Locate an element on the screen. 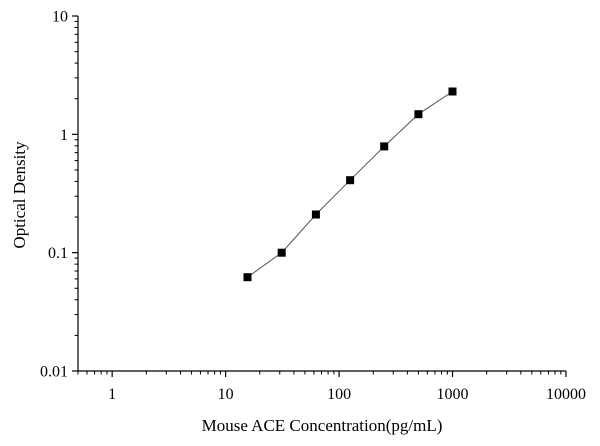 The width and height of the screenshot is (600, 446). x-tick-label: 1000 is located at coordinates (453, 394).